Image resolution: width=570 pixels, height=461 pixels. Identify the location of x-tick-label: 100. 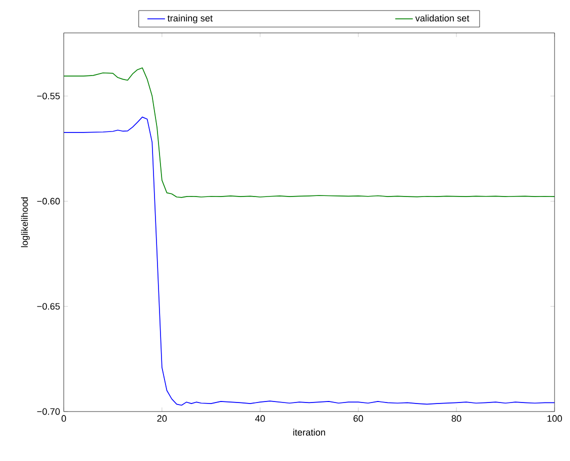
(555, 418).